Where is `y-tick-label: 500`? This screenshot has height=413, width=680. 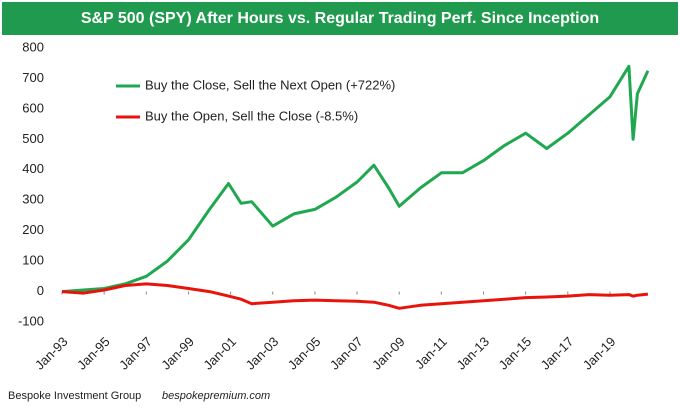
y-tick-label: 500 is located at coordinates (33, 138).